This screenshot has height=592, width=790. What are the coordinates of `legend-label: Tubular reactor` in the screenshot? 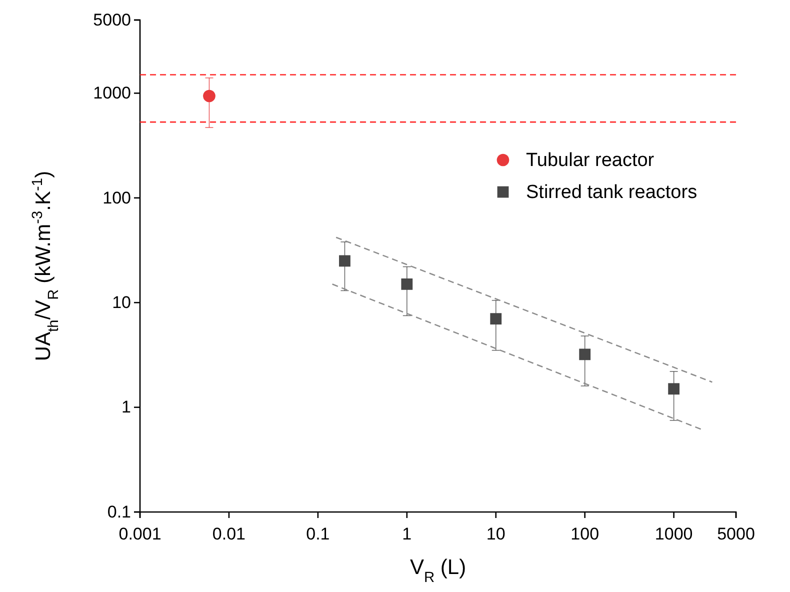 It's located at (590, 160).